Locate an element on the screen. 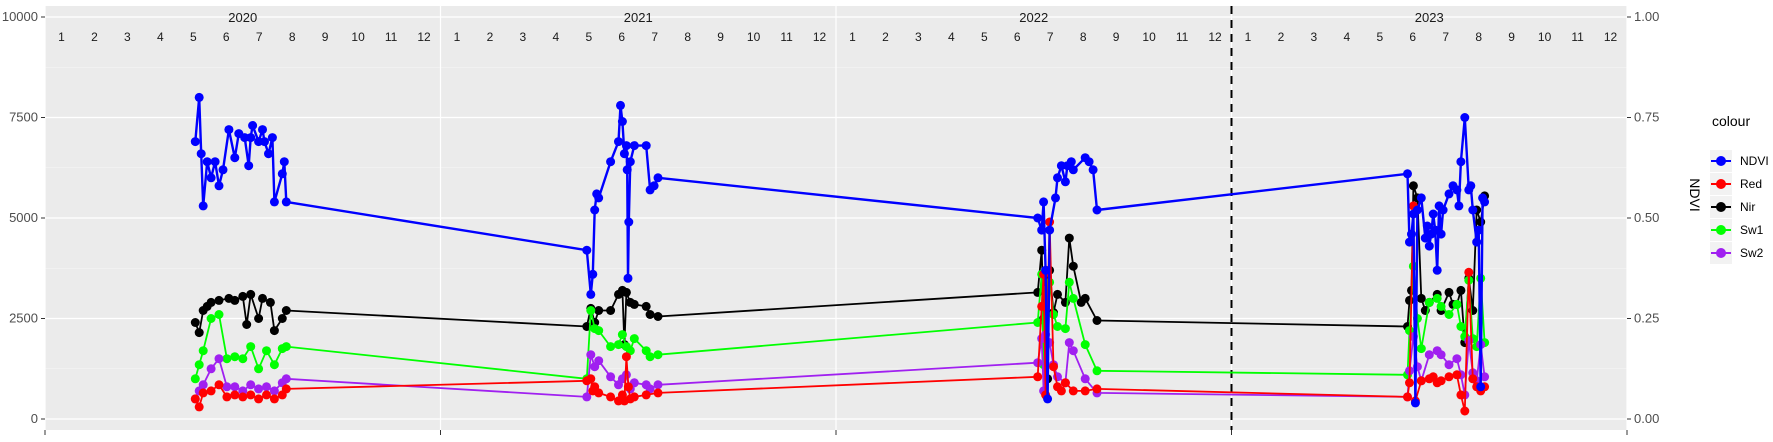  y-left-tick-label: 0 is located at coordinates (34, 418).